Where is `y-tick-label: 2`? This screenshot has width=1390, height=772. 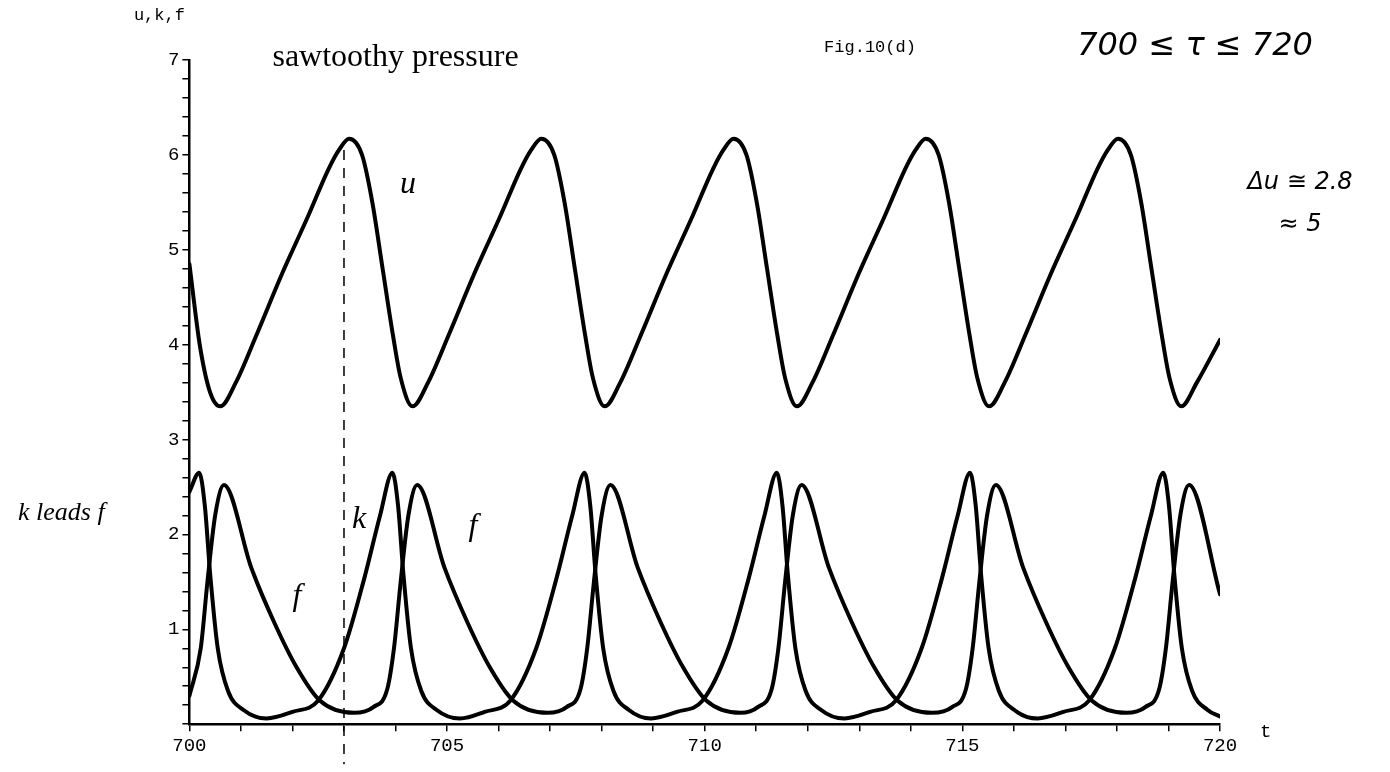 y-tick-label: 2 is located at coordinates (174, 534).